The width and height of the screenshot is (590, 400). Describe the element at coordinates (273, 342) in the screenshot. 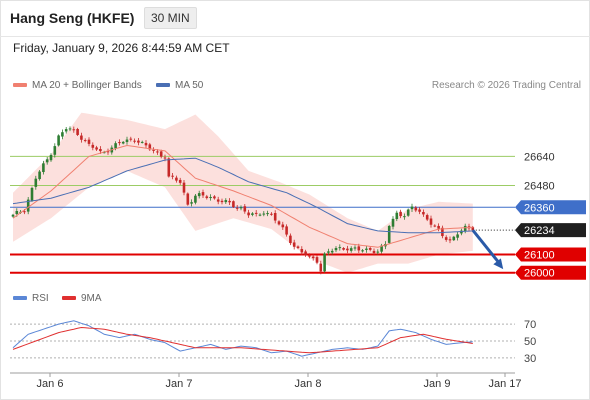

I see `rsi-chart: 70 50 30` at that location.